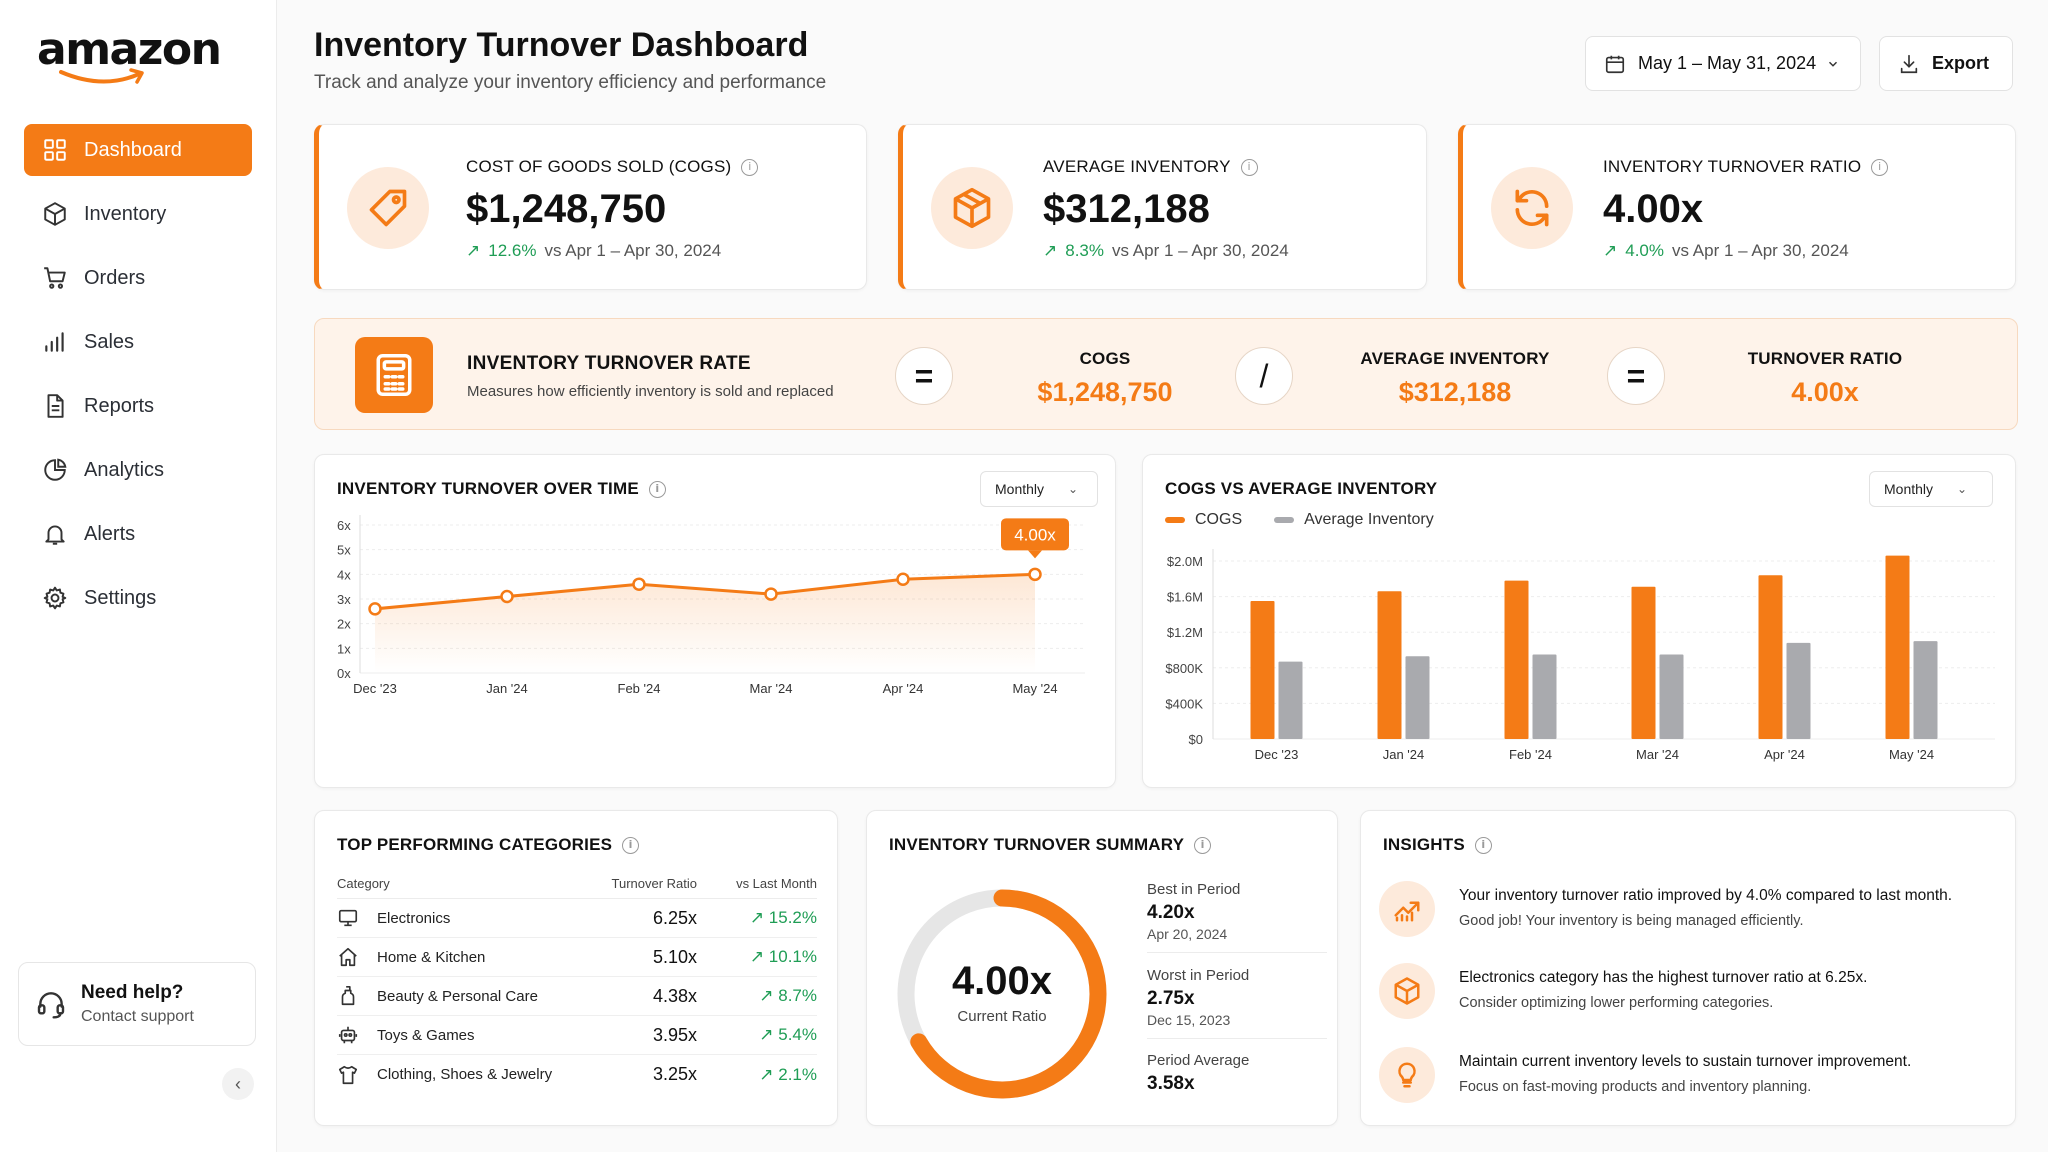 The height and width of the screenshot is (1152, 2048). I want to click on formula-cogs: COGS $1,248,750, so click(1105, 378).